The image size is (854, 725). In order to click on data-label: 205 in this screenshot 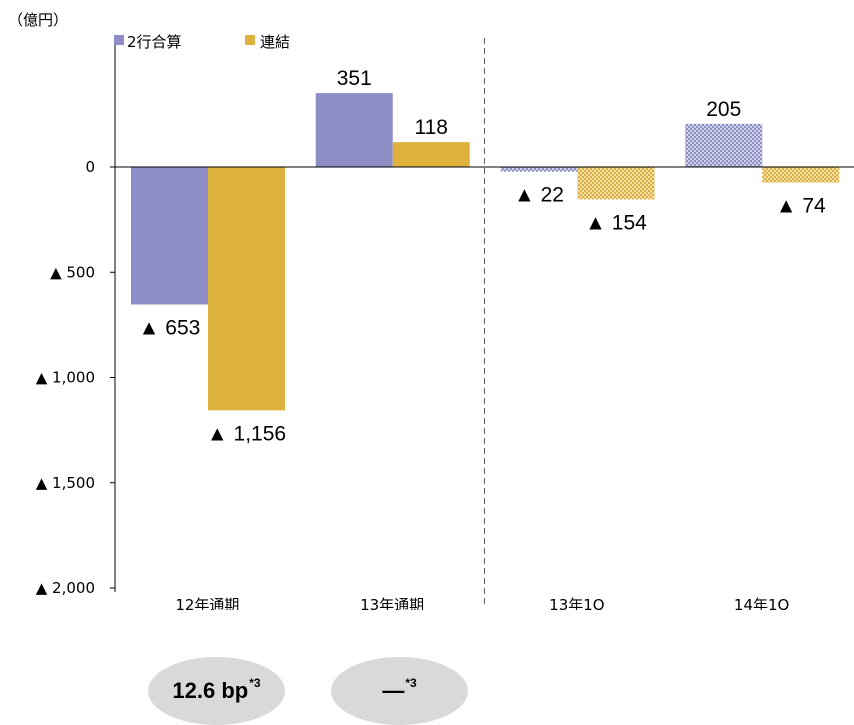, I will do `click(723, 109)`.